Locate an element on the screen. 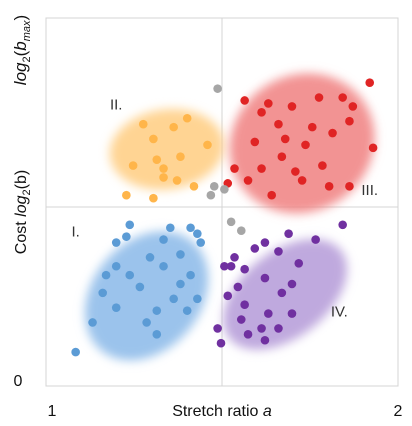 The height and width of the screenshot is (426, 412). x-tick-label-max: 2 is located at coordinates (398, 411).